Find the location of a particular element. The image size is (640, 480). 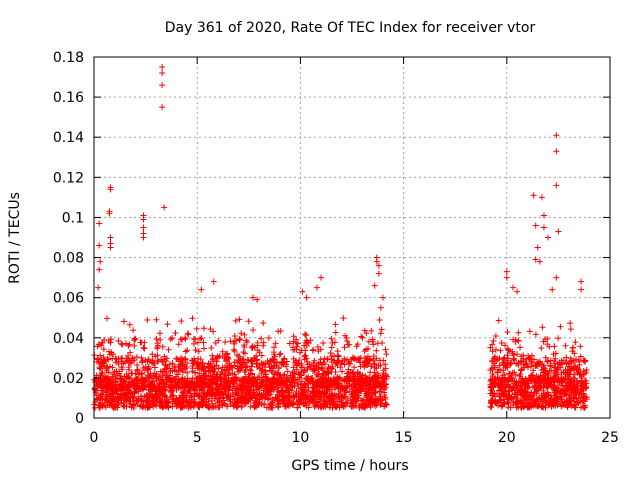

y-tick-label: 0.1 is located at coordinates (73, 218).